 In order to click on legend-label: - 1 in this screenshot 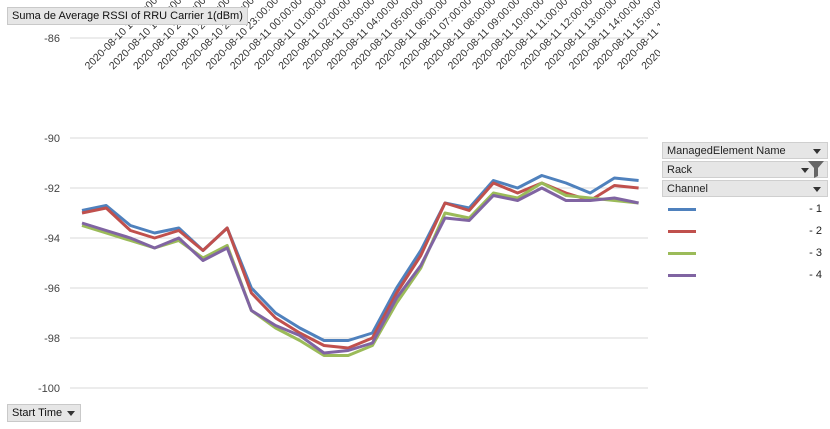, I will do `click(815, 209)`.